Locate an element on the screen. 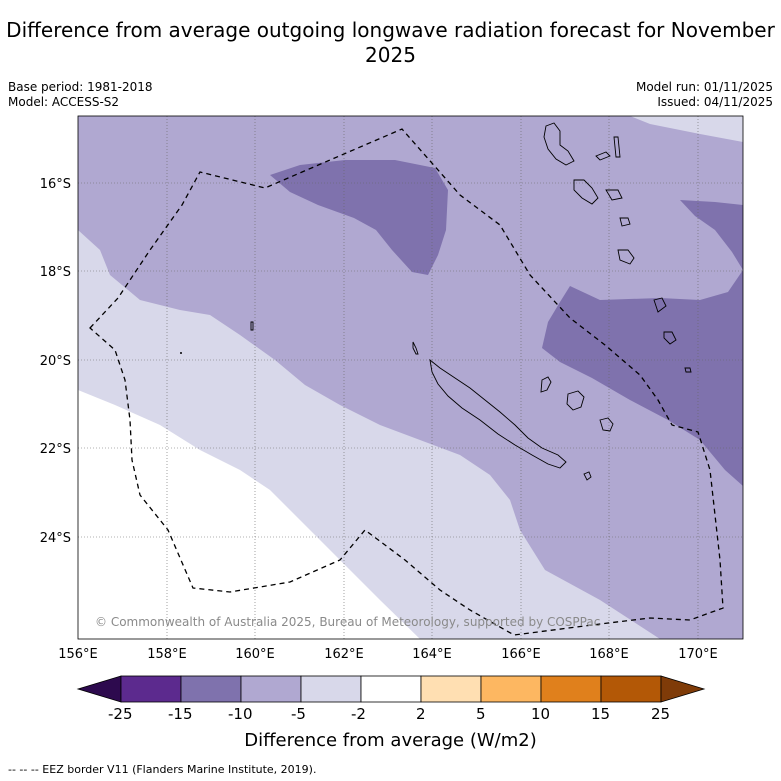 This screenshot has height=781, width=781. lat-tick-label: 16°S is located at coordinates (55, 184).